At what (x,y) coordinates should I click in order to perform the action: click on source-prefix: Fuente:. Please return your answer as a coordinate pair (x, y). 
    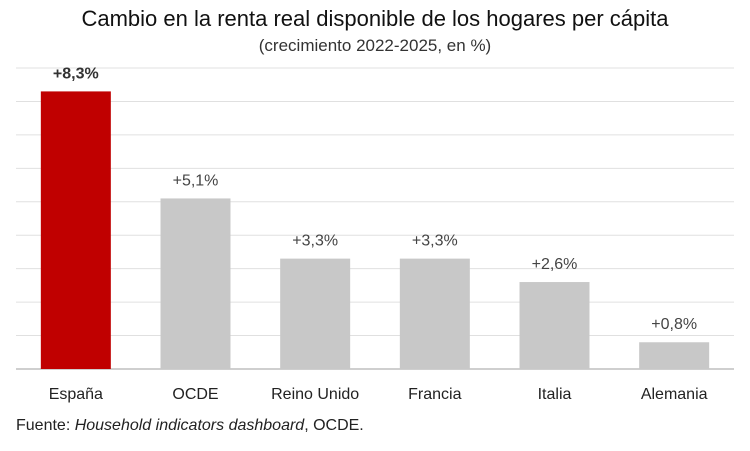
    Looking at the image, I should click on (45, 425).